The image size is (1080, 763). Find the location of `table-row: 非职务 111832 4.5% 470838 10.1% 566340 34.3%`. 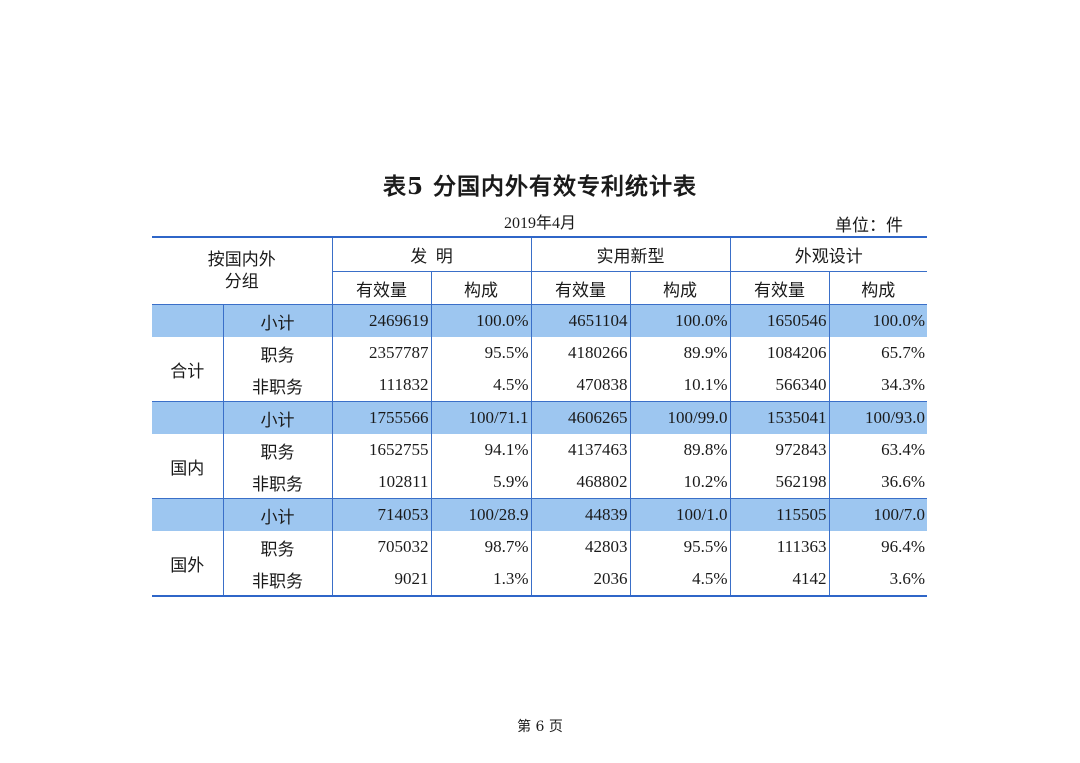

table-row: 非职务 111832 4.5% 470838 10.1% 566340 34.3% is located at coordinates (539, 385).